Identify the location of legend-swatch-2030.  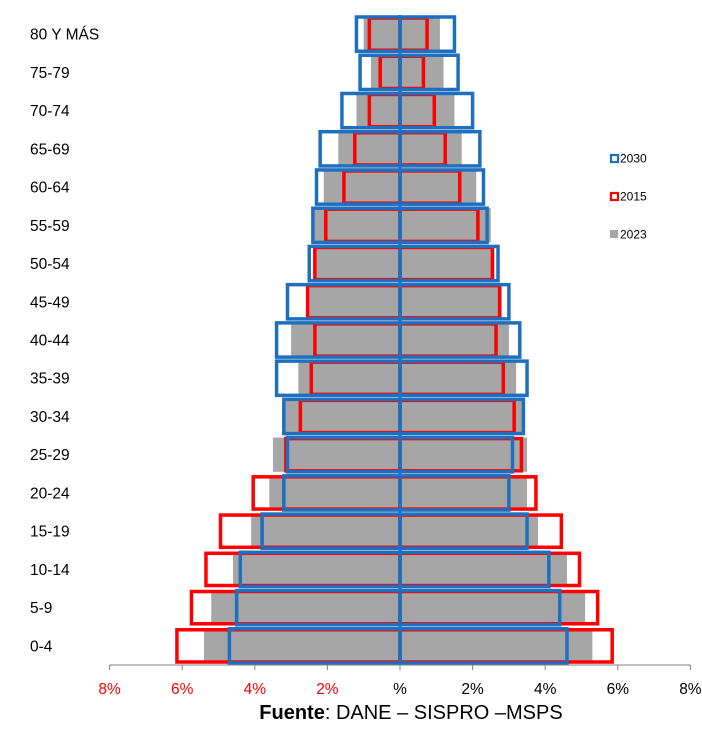
(614, 158).